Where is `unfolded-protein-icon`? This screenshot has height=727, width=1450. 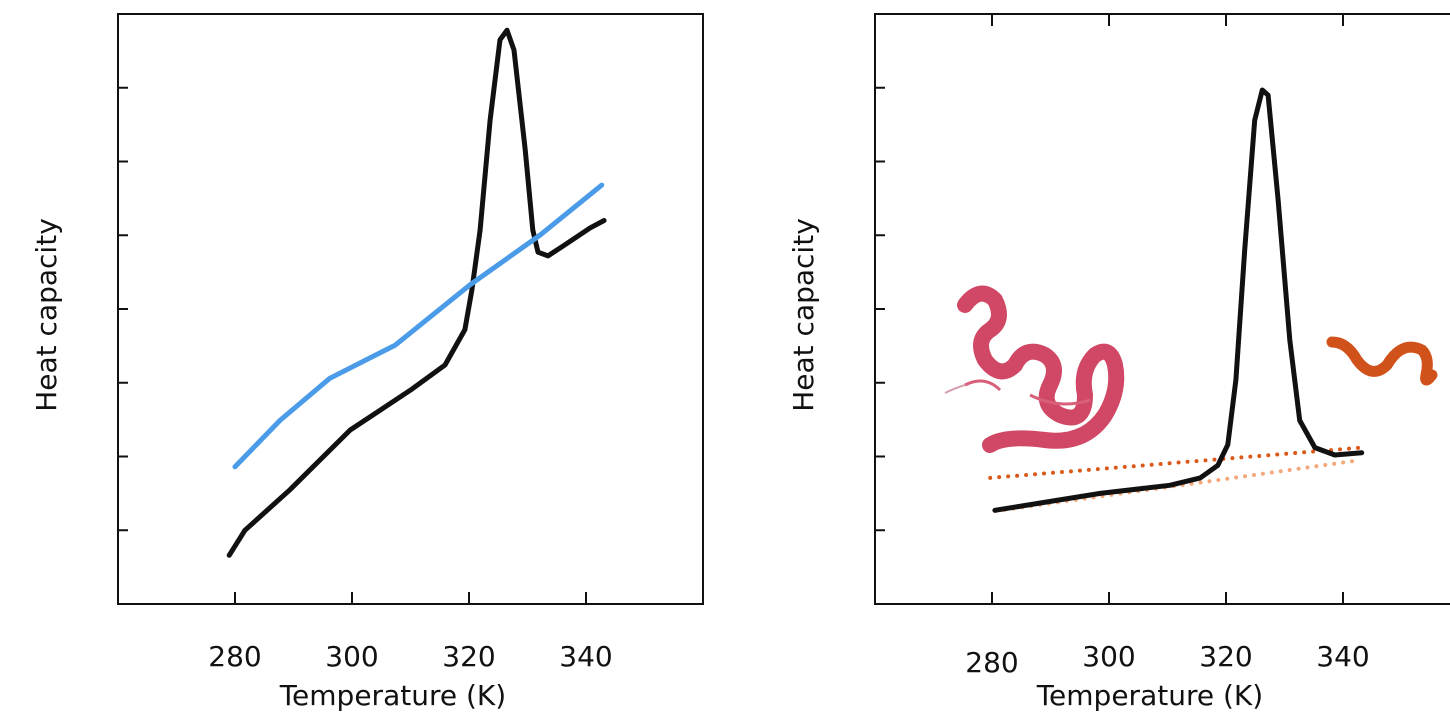
unfolded-protein-icon is located at coordinates (1382, 361).